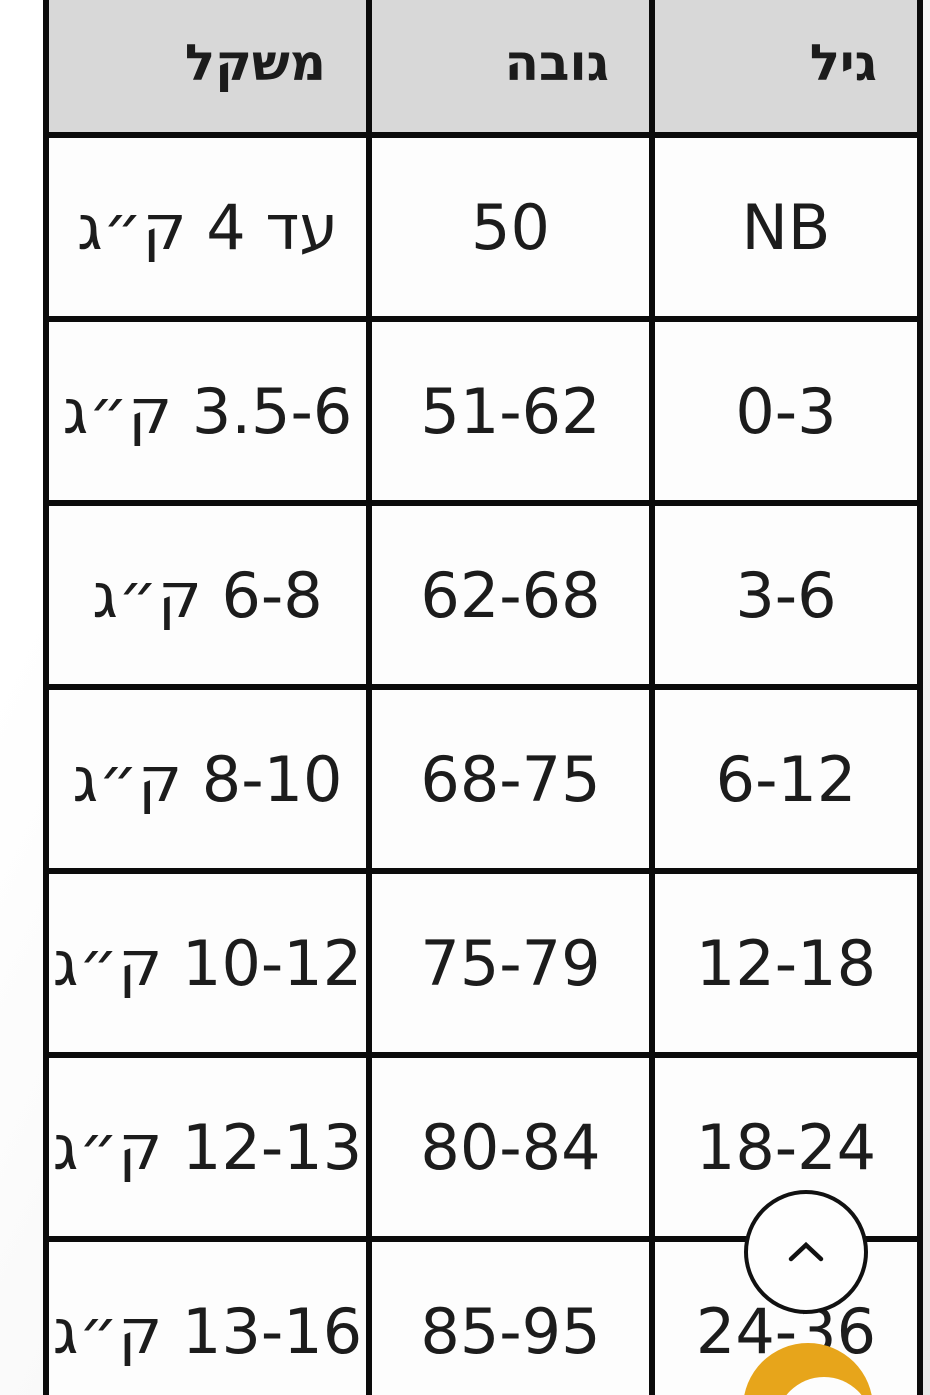 The width and height of the screenshot is (930, 1395). I want to click on chevron-up-icon, so click(806, 1252).